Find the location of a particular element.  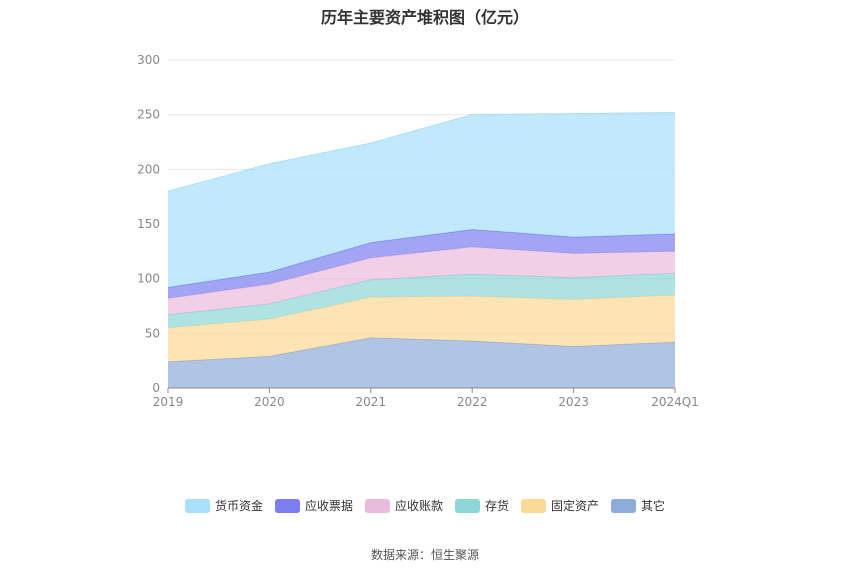

data-source: 数据来源：恒生聚源 is located at coordinates (424, 555).